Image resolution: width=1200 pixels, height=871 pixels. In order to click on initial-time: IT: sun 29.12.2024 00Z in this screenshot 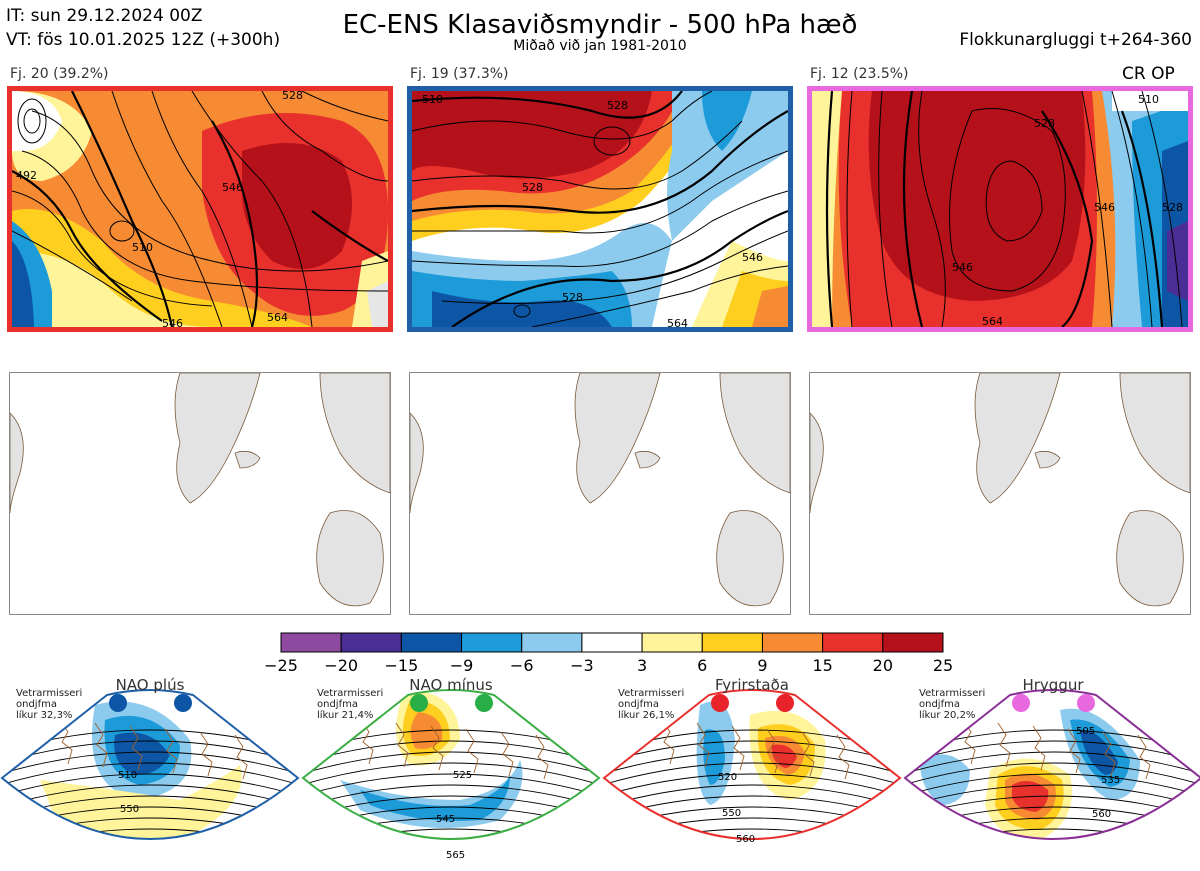, I will do `click(104, 16)`.